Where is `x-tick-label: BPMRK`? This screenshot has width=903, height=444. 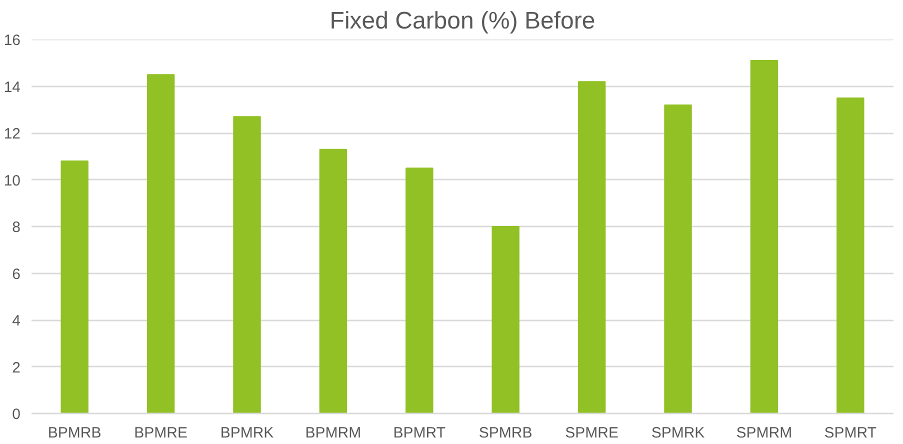
x-tick-label: BPMRK is located at coordinates (247, 433).